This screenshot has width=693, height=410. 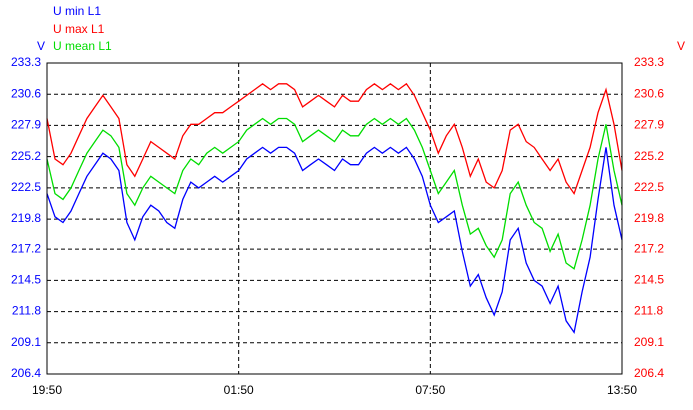 What do you see at coordinates (649, 187) in the screenshot?
I see `y2-tick-label: 222.5` at bounding box center [649, 187].